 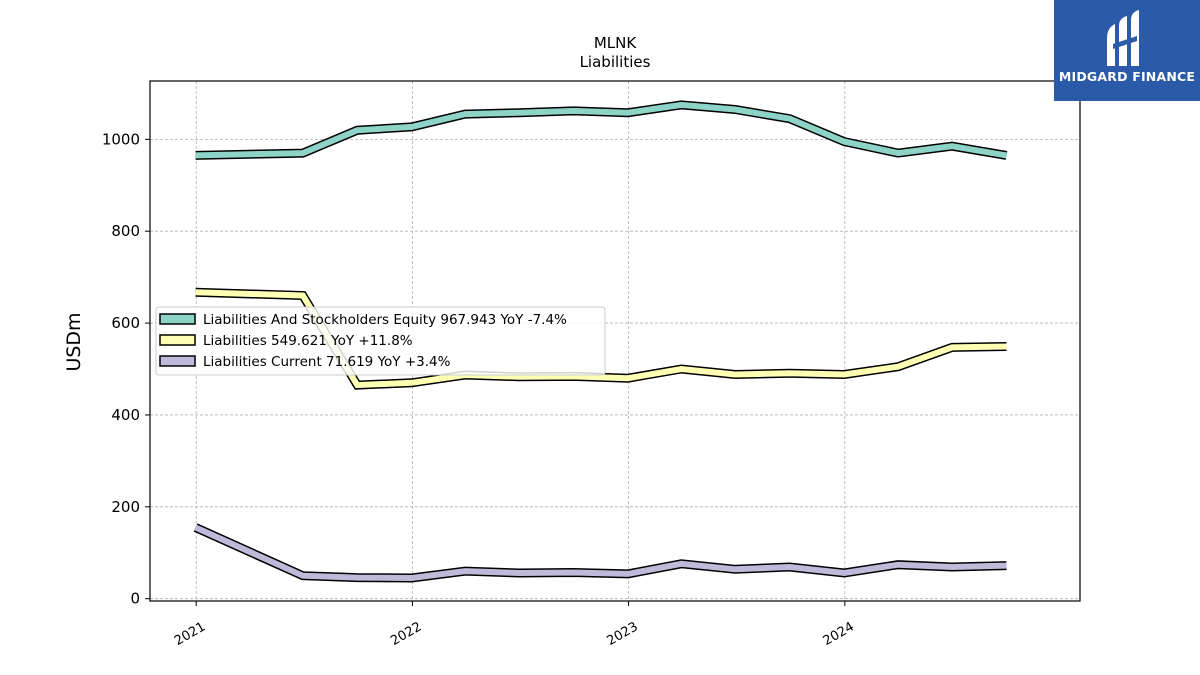 I want to click on y-tick-label: 600, so click(x=125, y=323).